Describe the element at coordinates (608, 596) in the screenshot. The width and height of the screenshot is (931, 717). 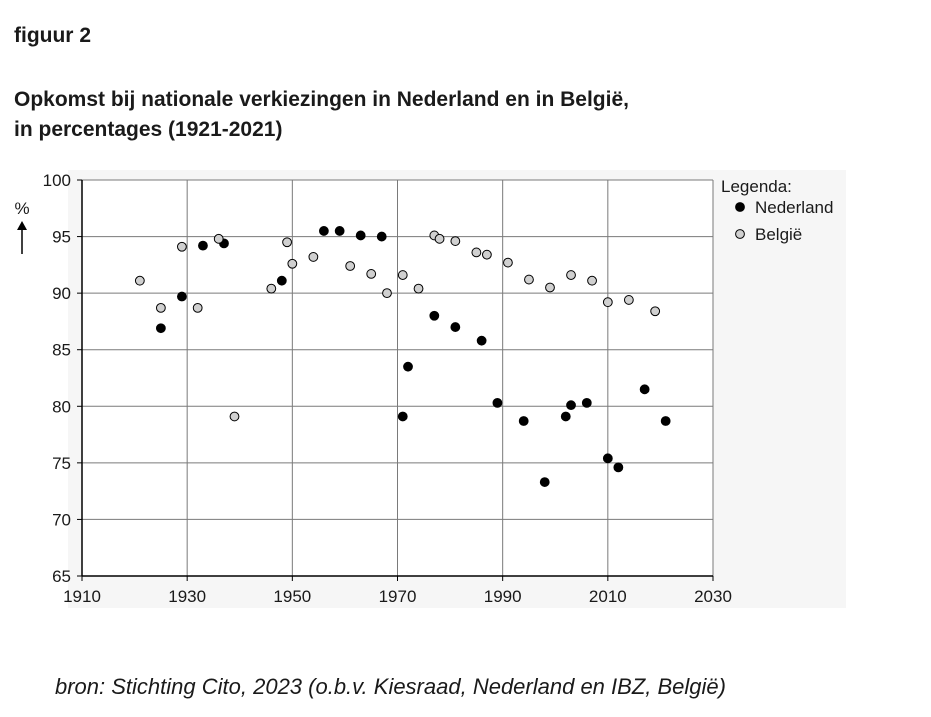
I see `x-tick-label: 2010` at that location.